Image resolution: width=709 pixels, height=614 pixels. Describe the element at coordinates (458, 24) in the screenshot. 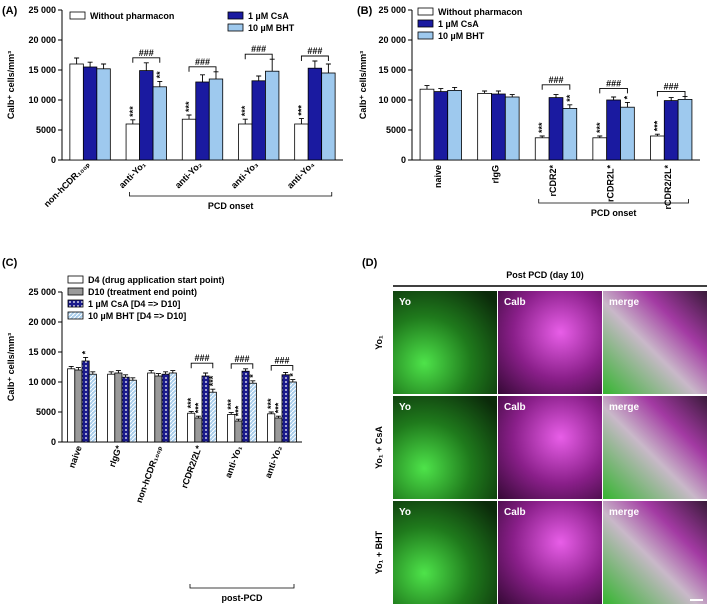

I see `legend-label: 1 µM CsA` at that location.